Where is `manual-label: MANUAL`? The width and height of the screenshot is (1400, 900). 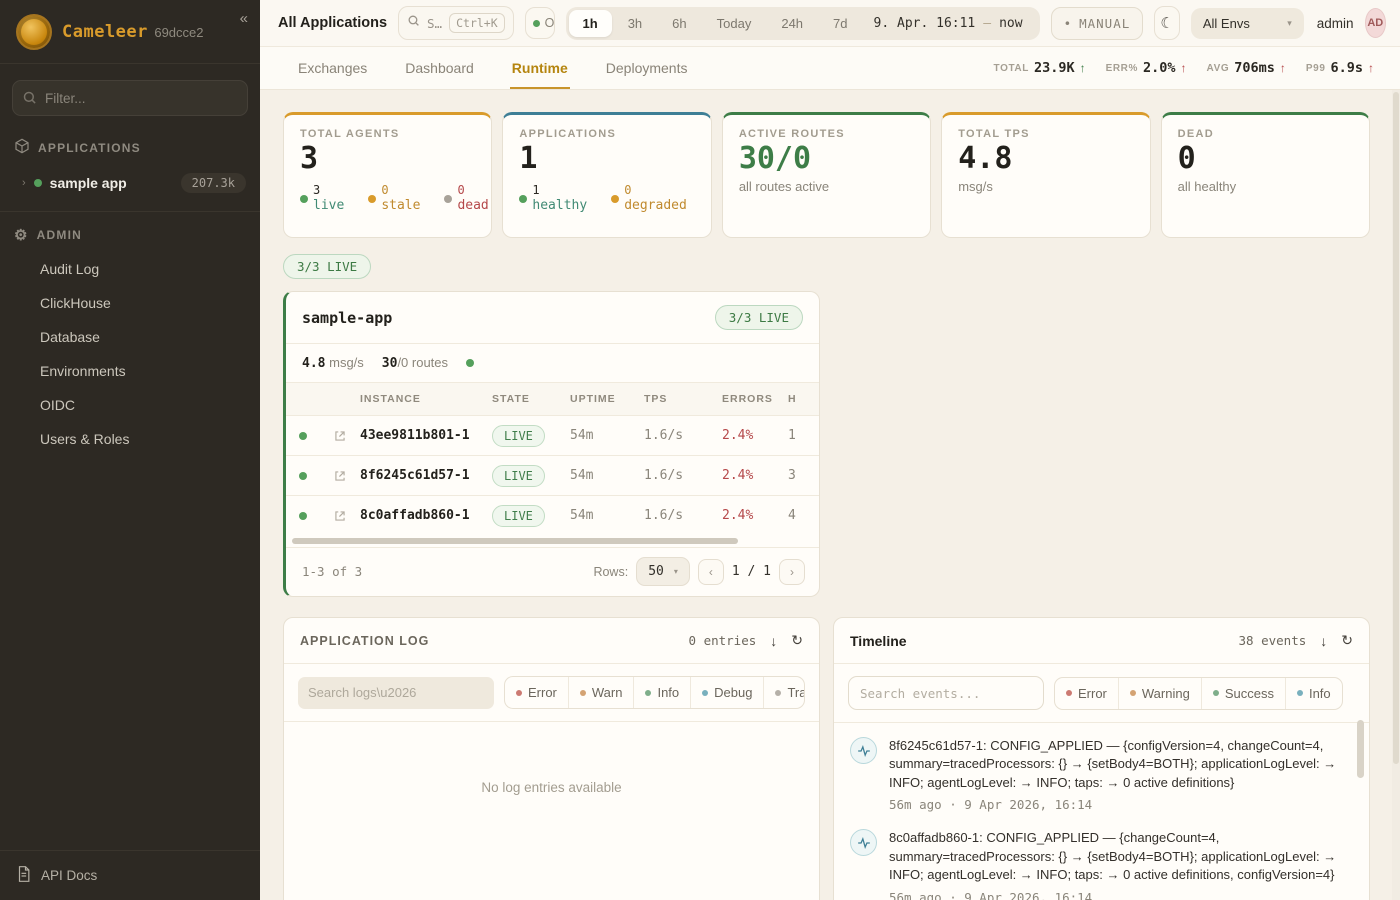 manual-label: MANUAL is located at coordinates (1105, 23).